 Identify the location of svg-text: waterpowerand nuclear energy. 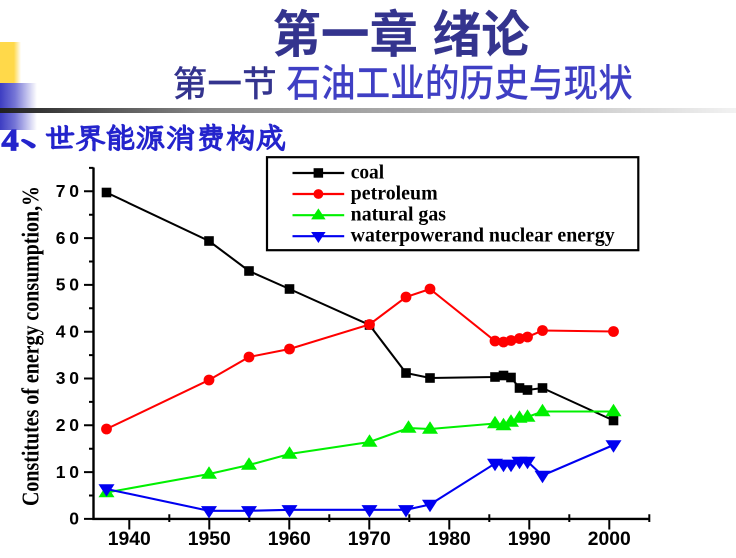
(483, 236).